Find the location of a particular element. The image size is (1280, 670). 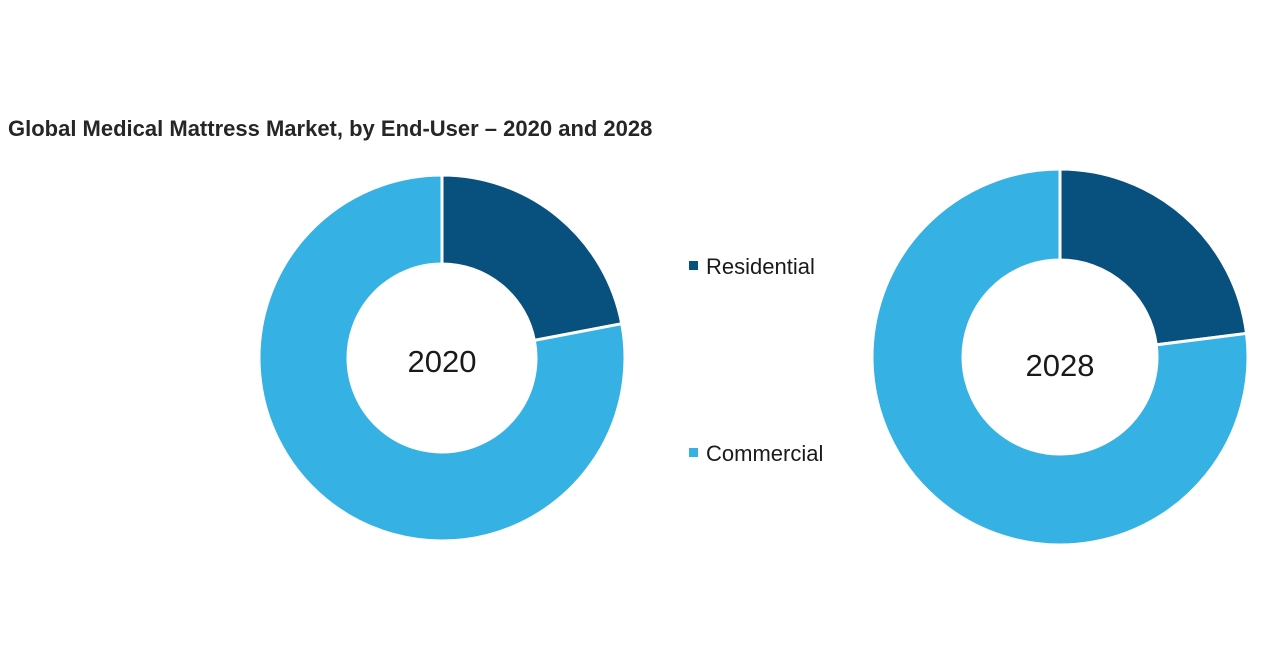

slice-2028-residential is located at coordinates (1153, 257).